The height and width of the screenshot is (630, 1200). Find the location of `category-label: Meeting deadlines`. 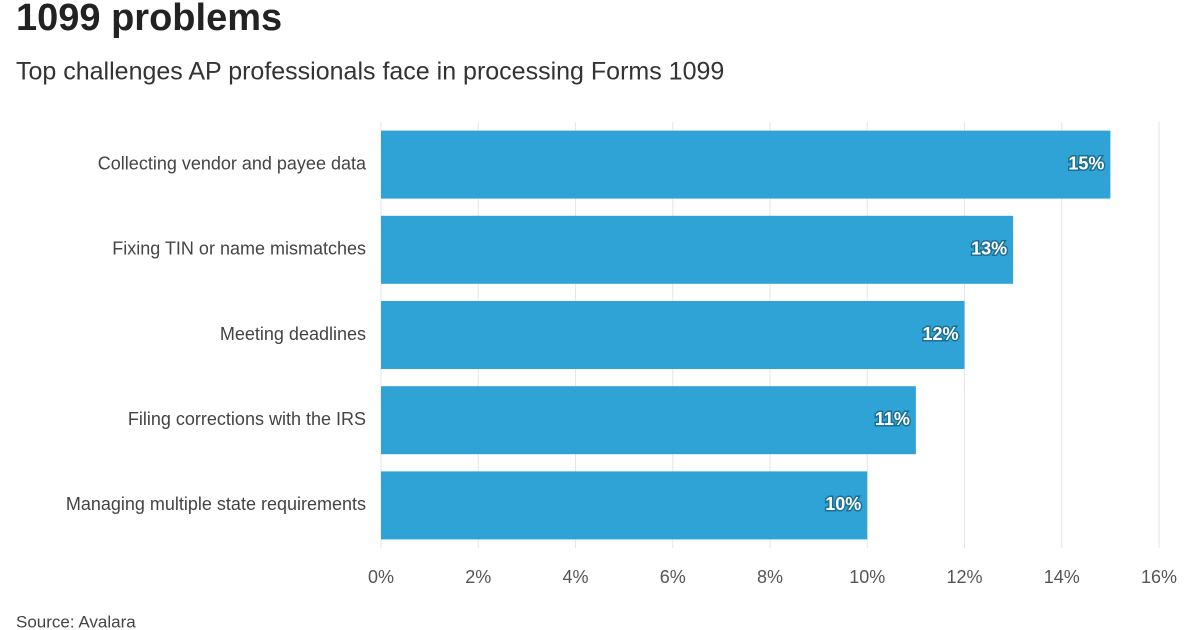

category-label: Meeting deadlines is located at coordinates (293, 334).